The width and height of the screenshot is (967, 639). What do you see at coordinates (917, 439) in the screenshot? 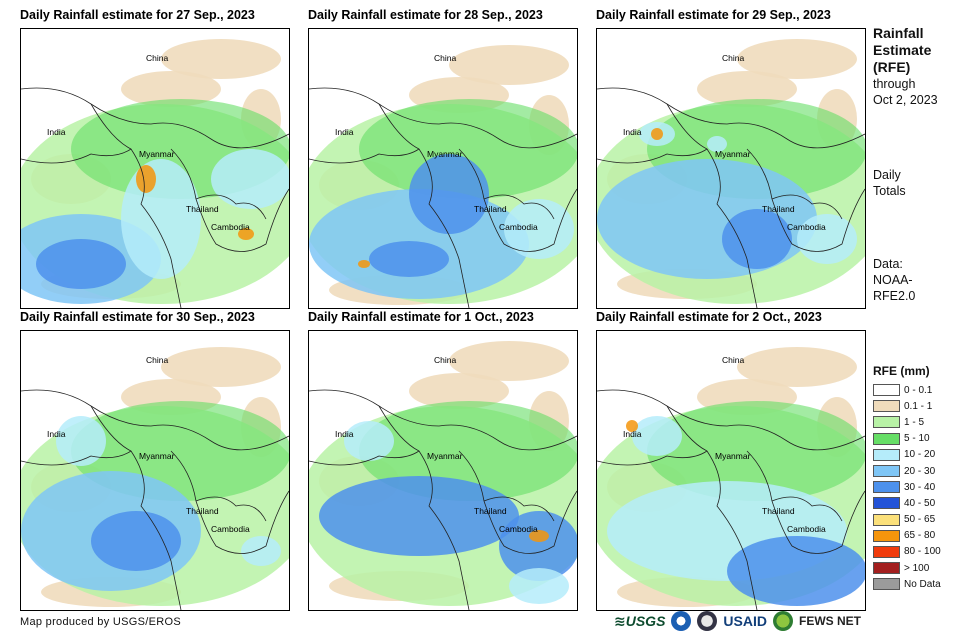
I see `legend-label: 5 - 10` at bounding box center [917, 439].